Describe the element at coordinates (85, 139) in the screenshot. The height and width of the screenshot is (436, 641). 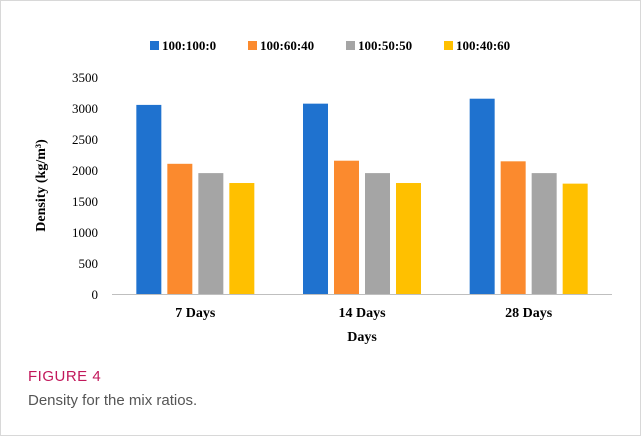
I see `y-tick-label: 2500` at that location.